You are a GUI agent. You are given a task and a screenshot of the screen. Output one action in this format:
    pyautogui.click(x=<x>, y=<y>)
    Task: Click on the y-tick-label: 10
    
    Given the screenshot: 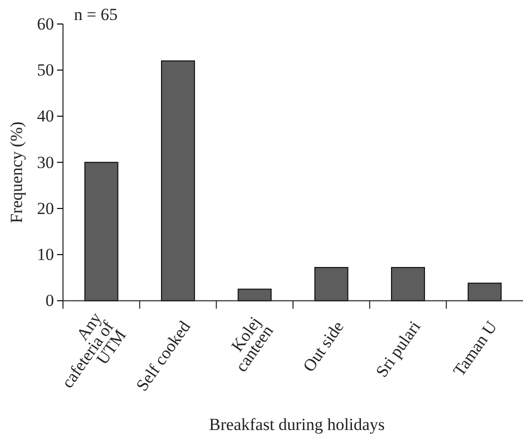 What is the action you would take?
    pyautogui.click(x=45, y=254)
    